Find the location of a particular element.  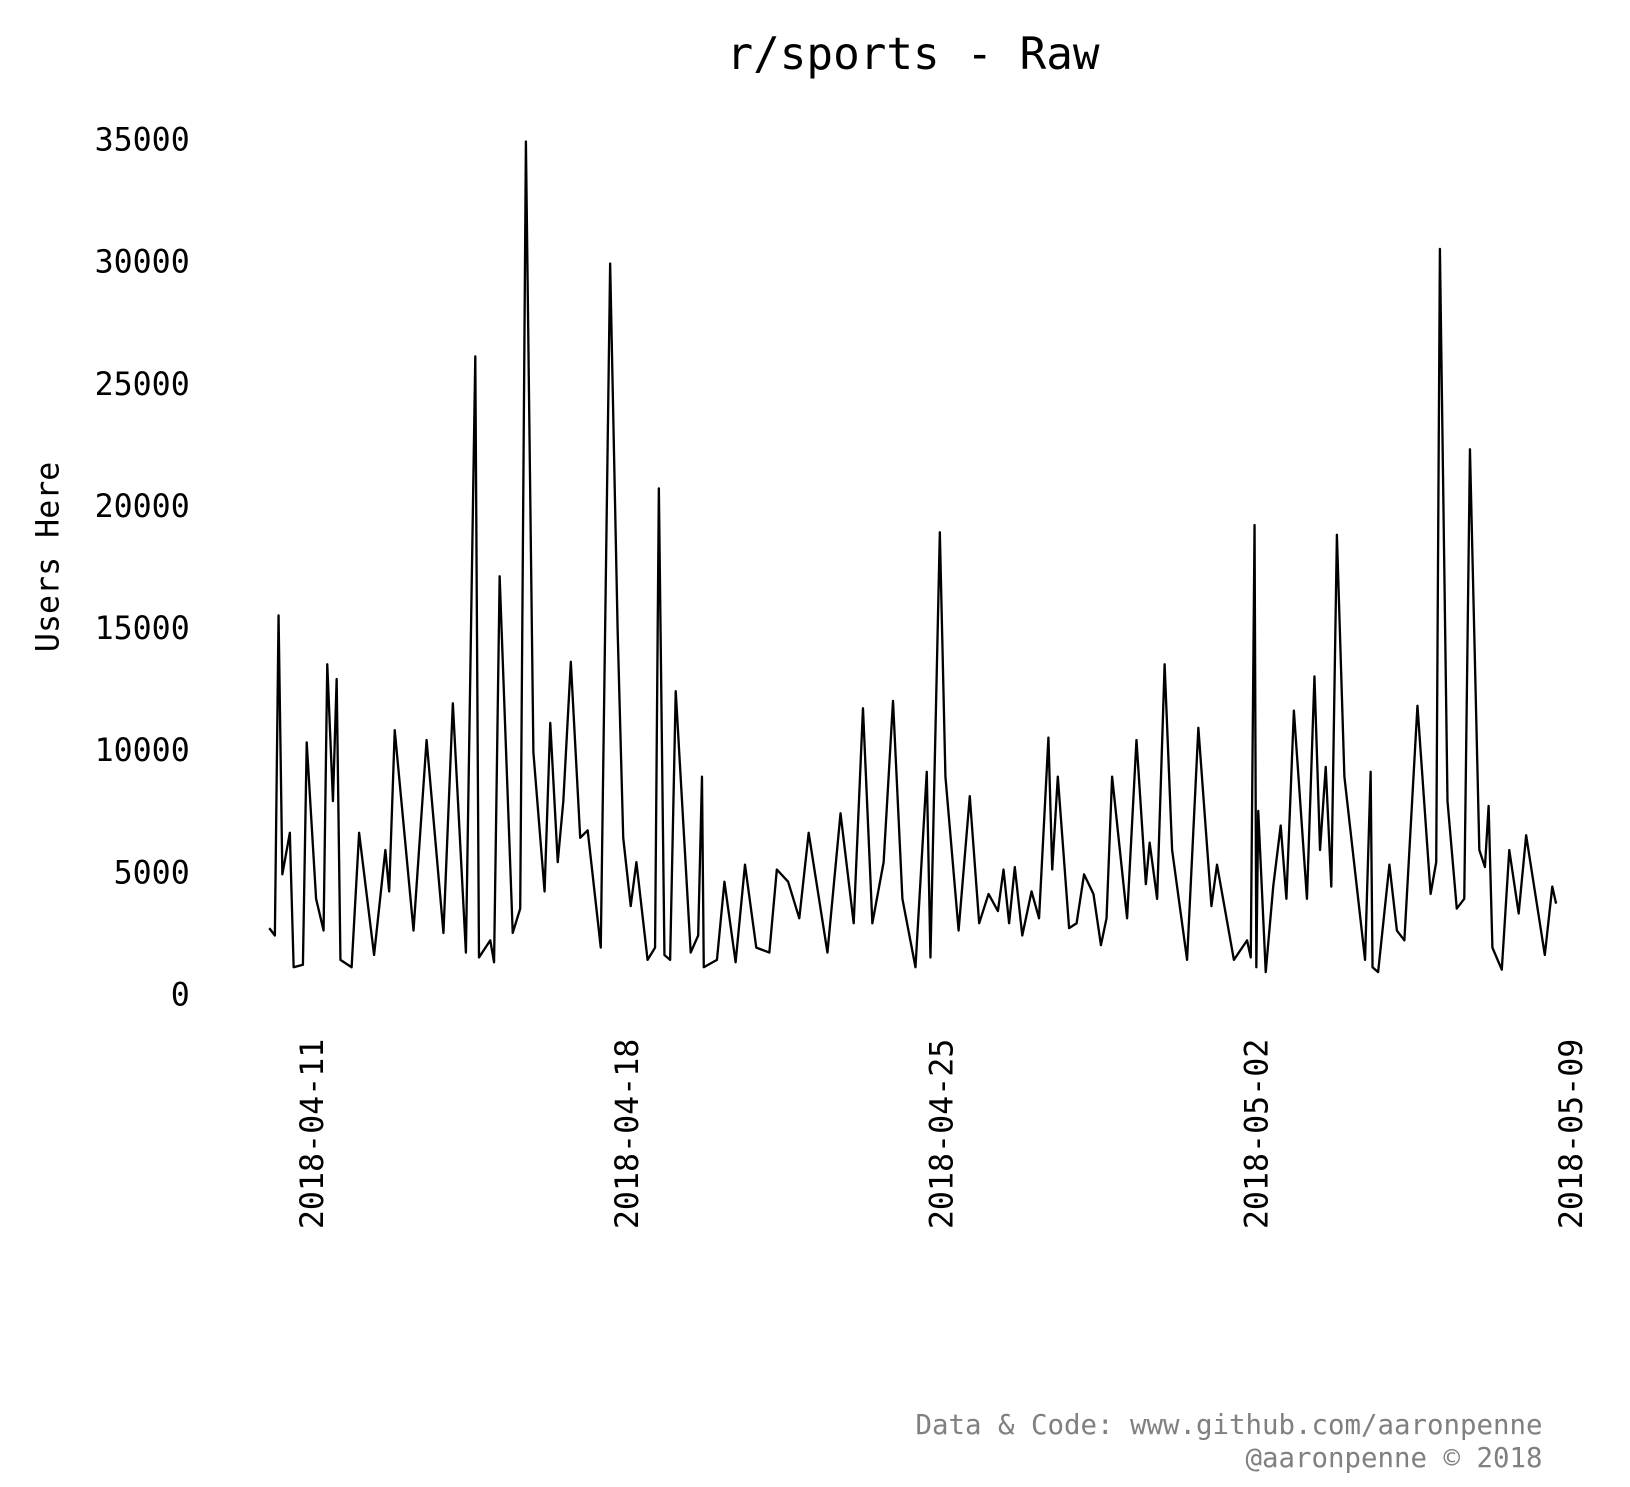

x-tick-label: 2018-04-11 is located at coordinates (313, 1134).